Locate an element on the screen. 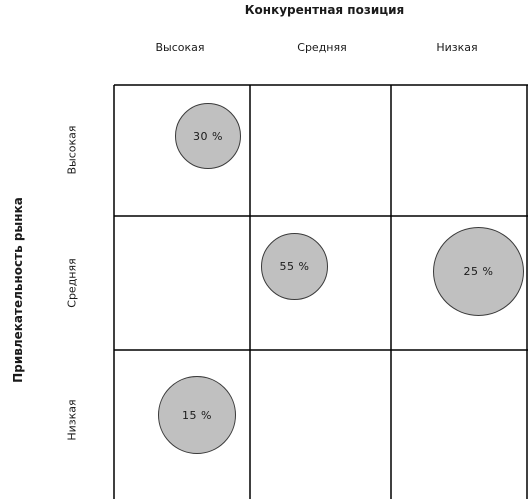  bubble-low-high: 15 % is located at coordinates (197, 415).